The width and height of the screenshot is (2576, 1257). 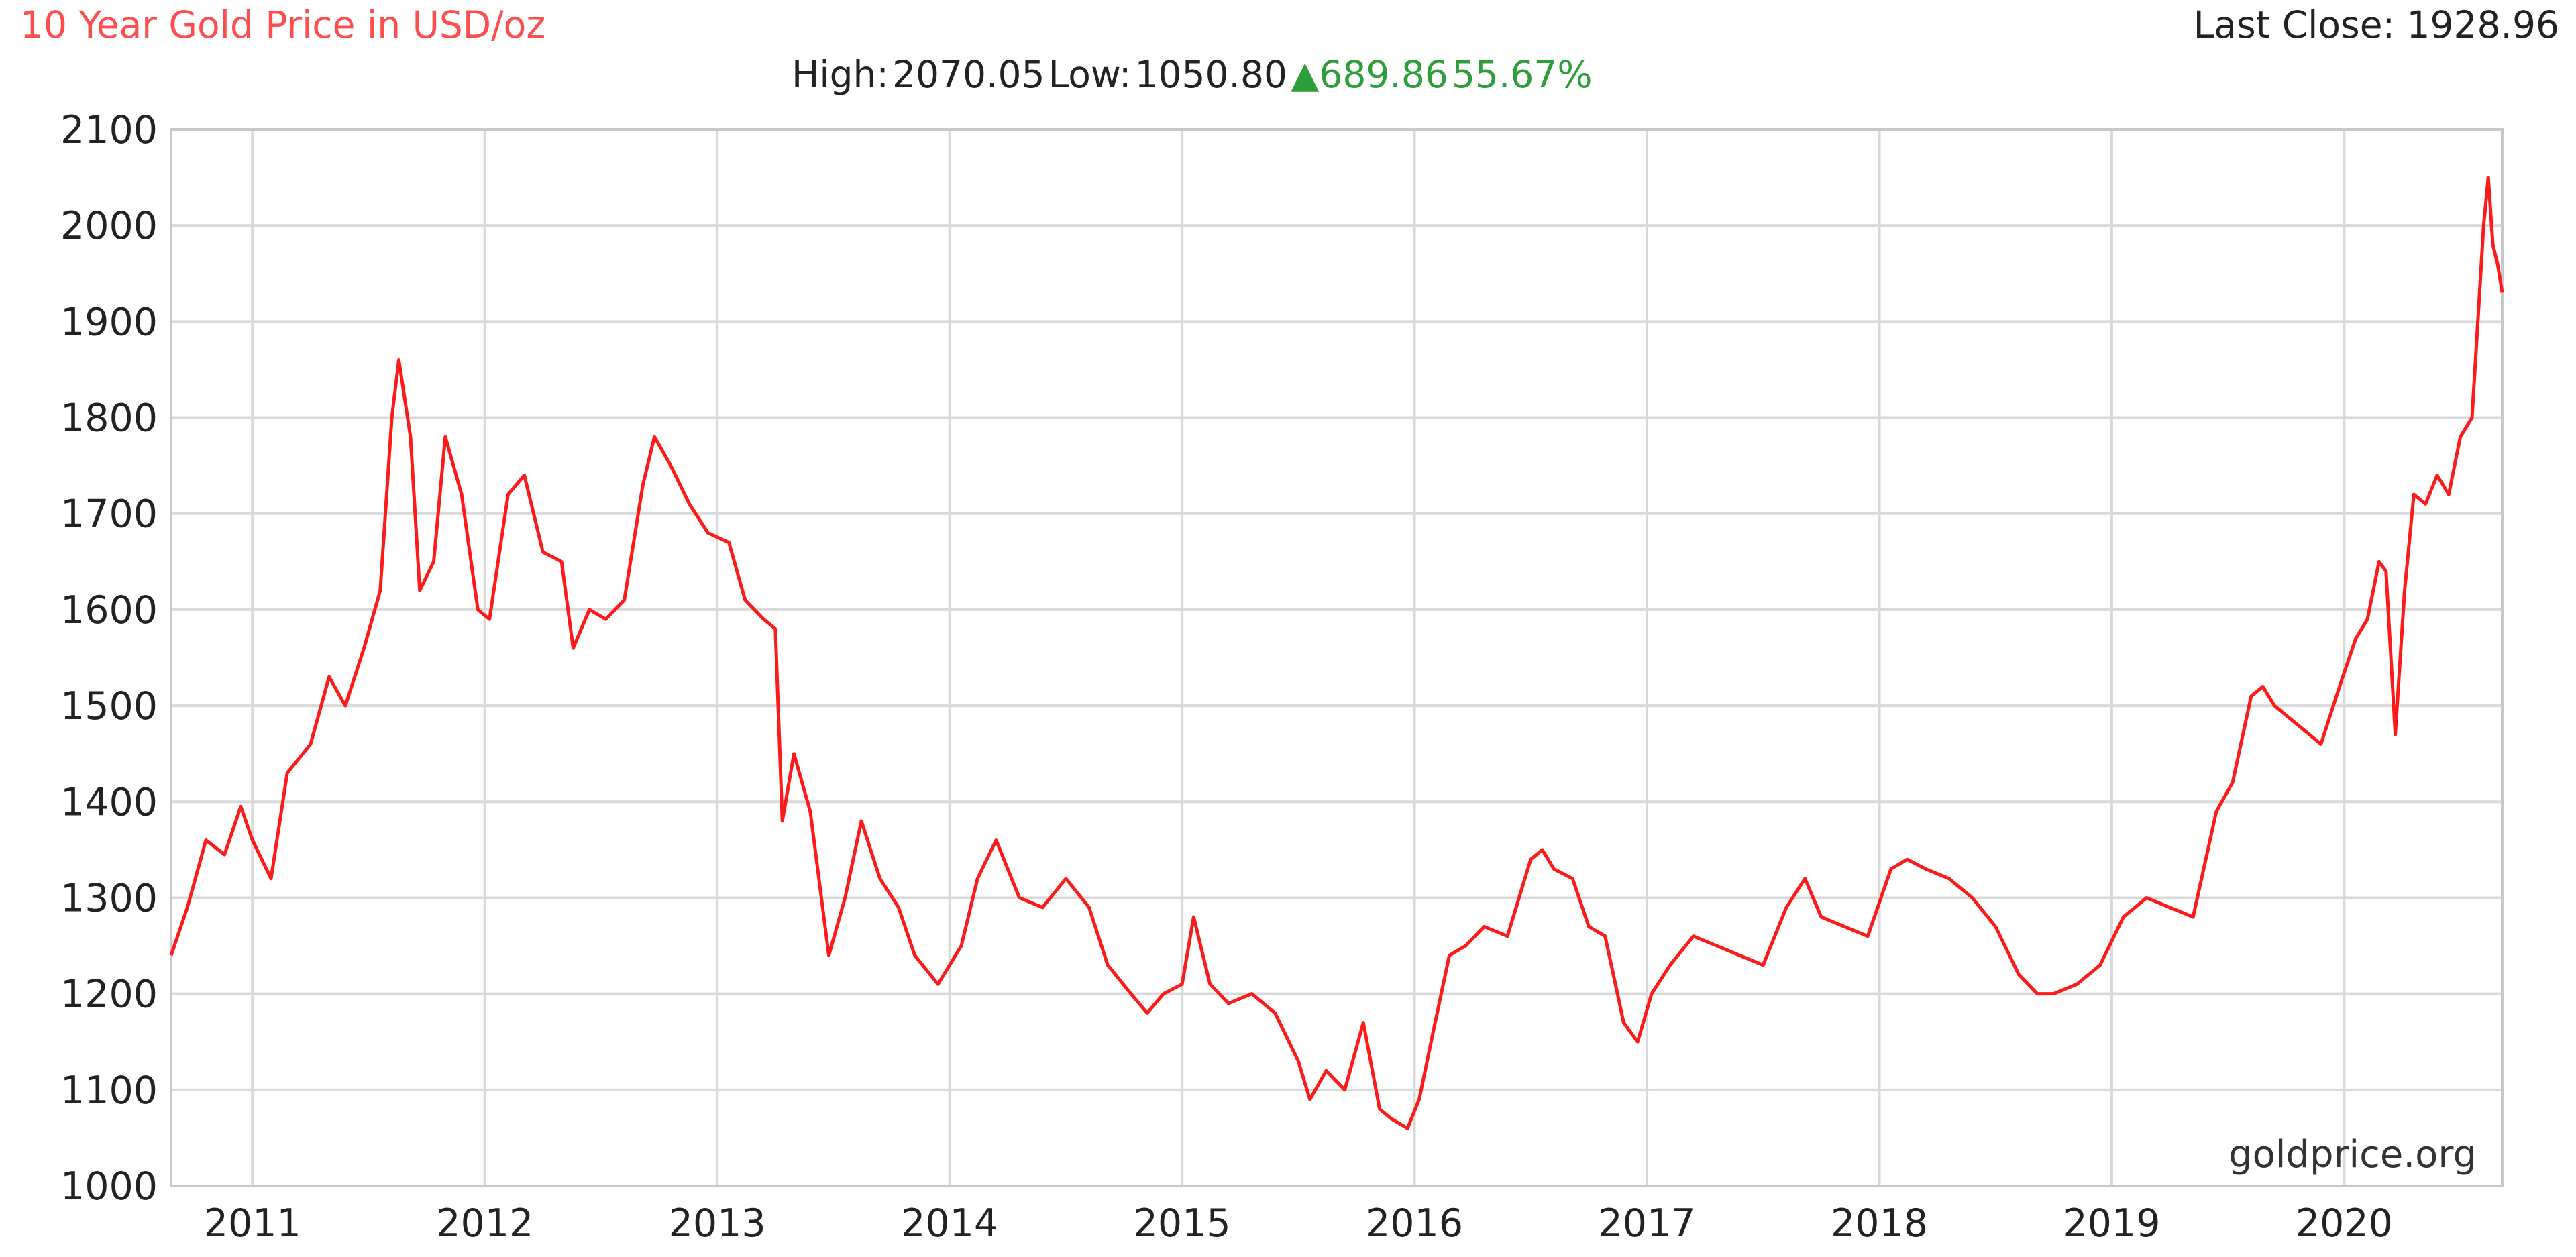 I want to click on y-tick-label: 1200, so click(x=109, y=995).